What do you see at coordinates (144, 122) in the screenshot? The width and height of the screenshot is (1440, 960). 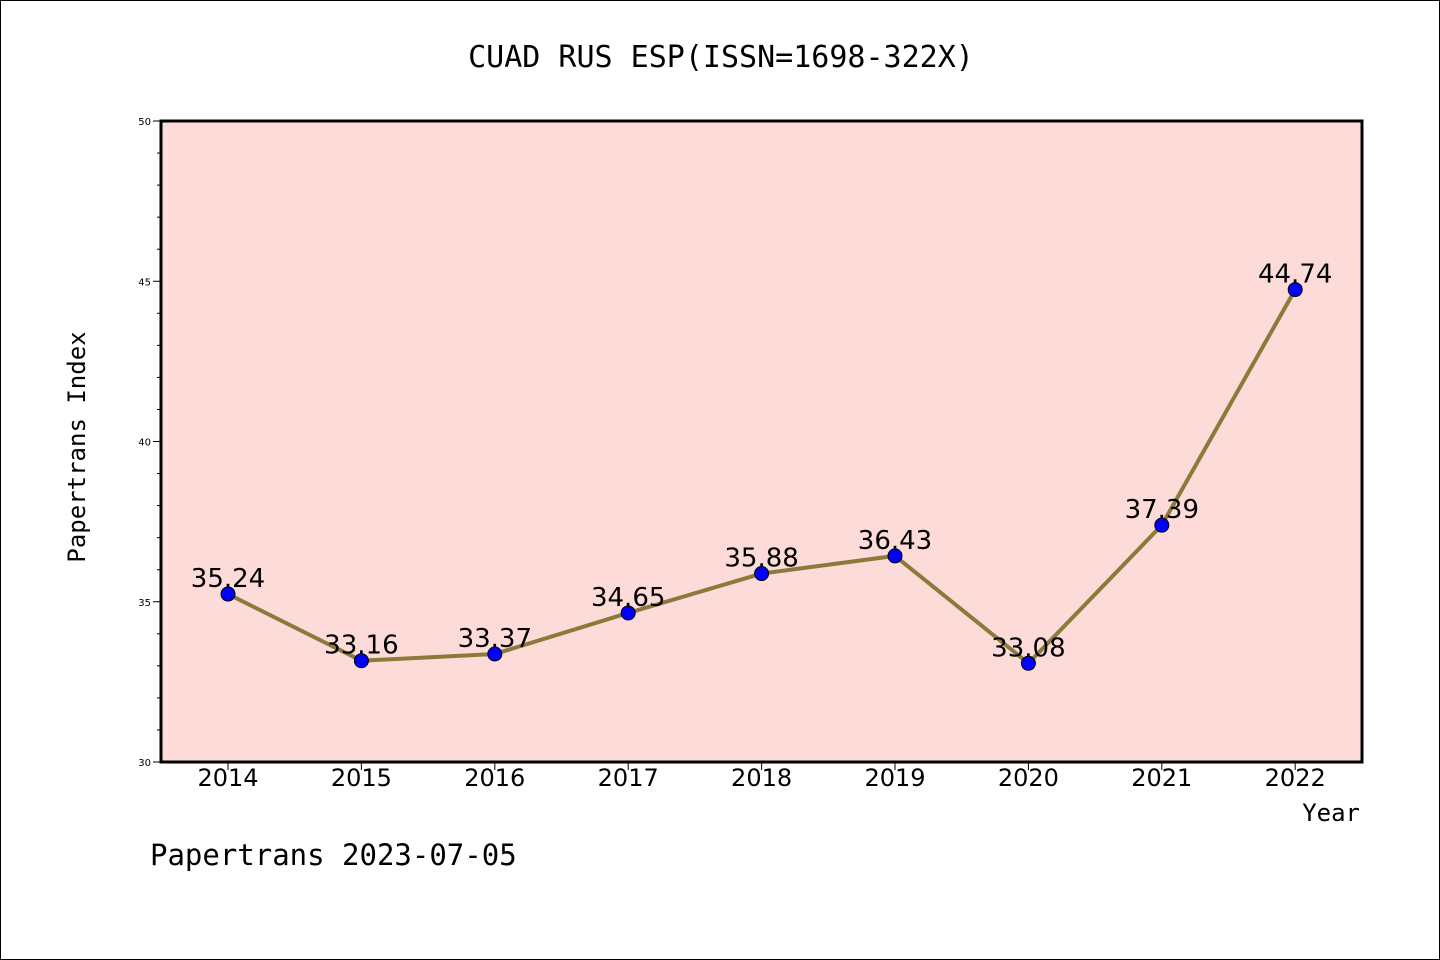 I see `y-tick-label: 50` at bounding box center [144, 122].